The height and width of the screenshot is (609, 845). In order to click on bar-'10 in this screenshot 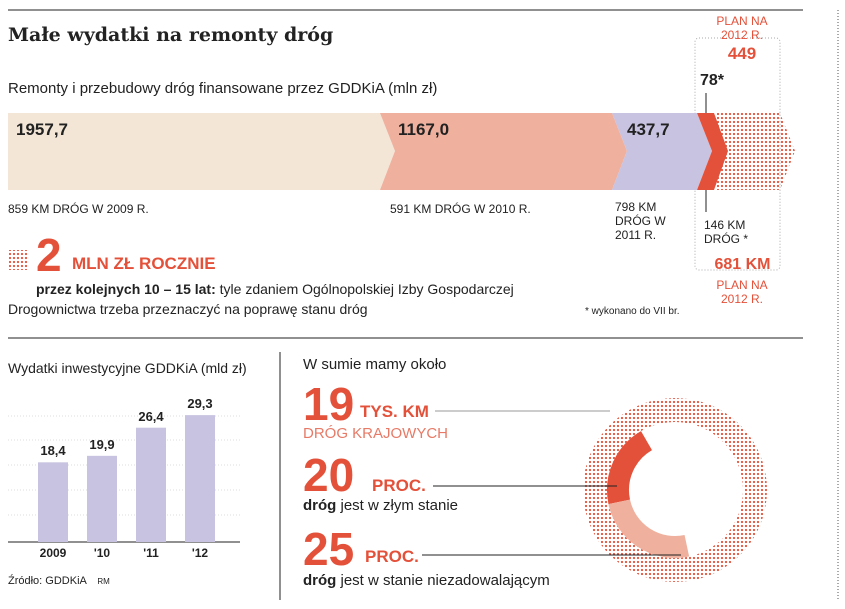, I will do `click(102, 498)`.